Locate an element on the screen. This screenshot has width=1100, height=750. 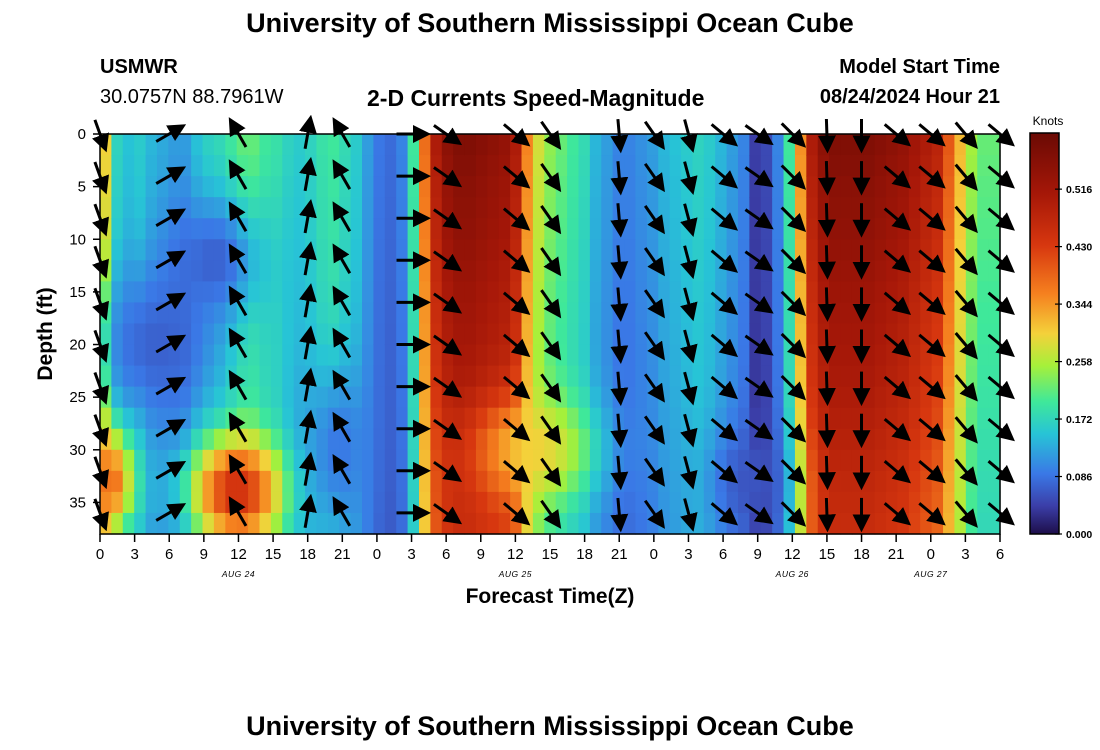
x-tick-label: 12 is located at coordinates (792, 554).